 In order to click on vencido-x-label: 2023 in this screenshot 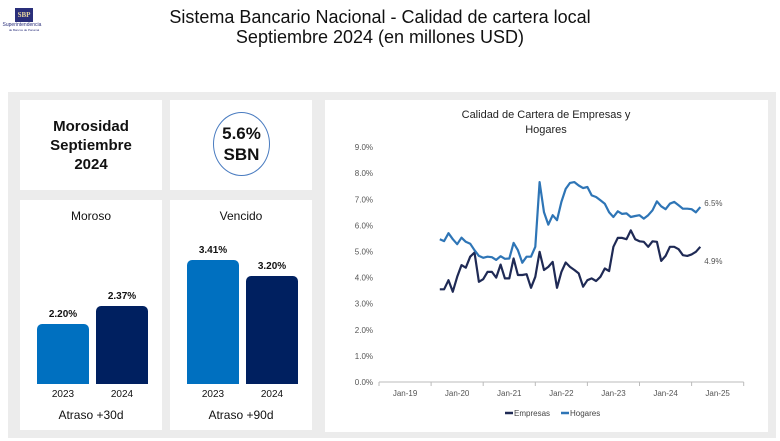, I will do `click(213, 394)`.